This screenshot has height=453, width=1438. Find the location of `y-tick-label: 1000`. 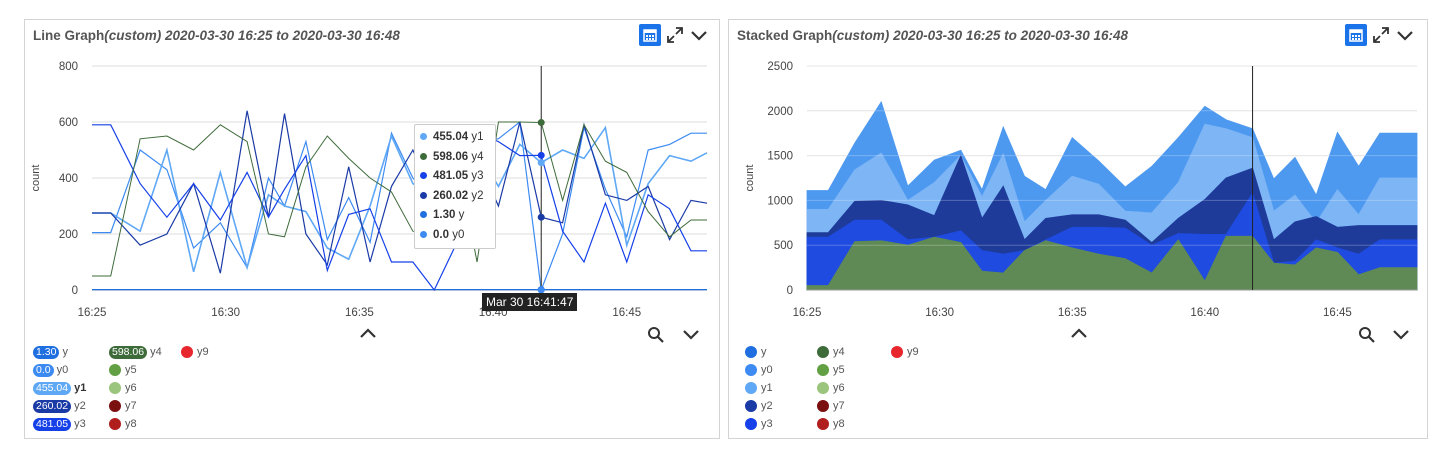

y-tick-label: 1000 is located at coordinates (780, 201).